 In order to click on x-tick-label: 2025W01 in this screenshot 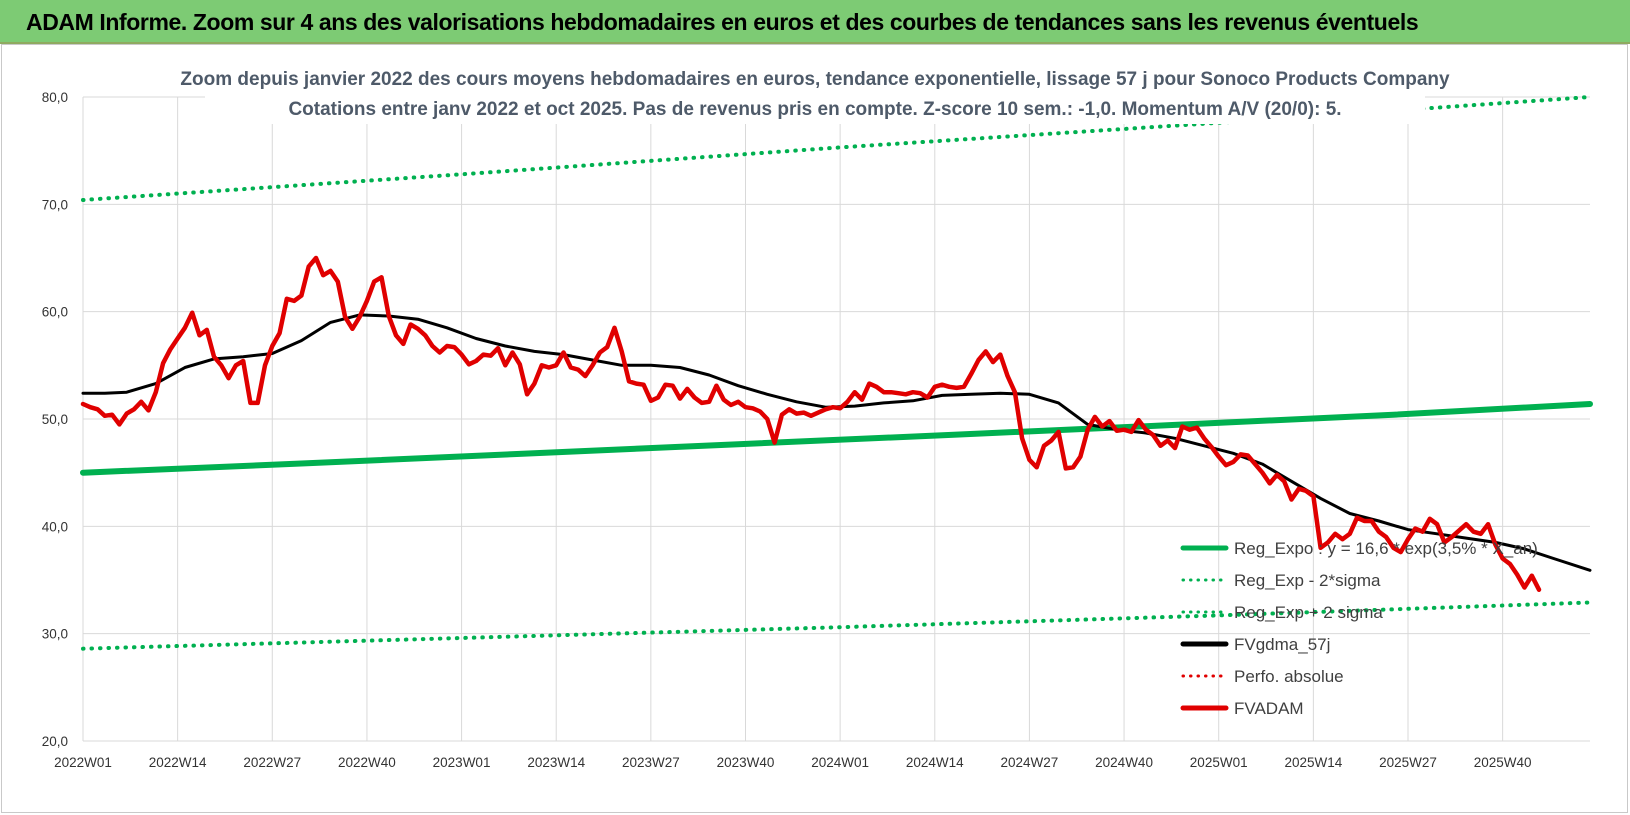, I will do `click(1219, 762)`.